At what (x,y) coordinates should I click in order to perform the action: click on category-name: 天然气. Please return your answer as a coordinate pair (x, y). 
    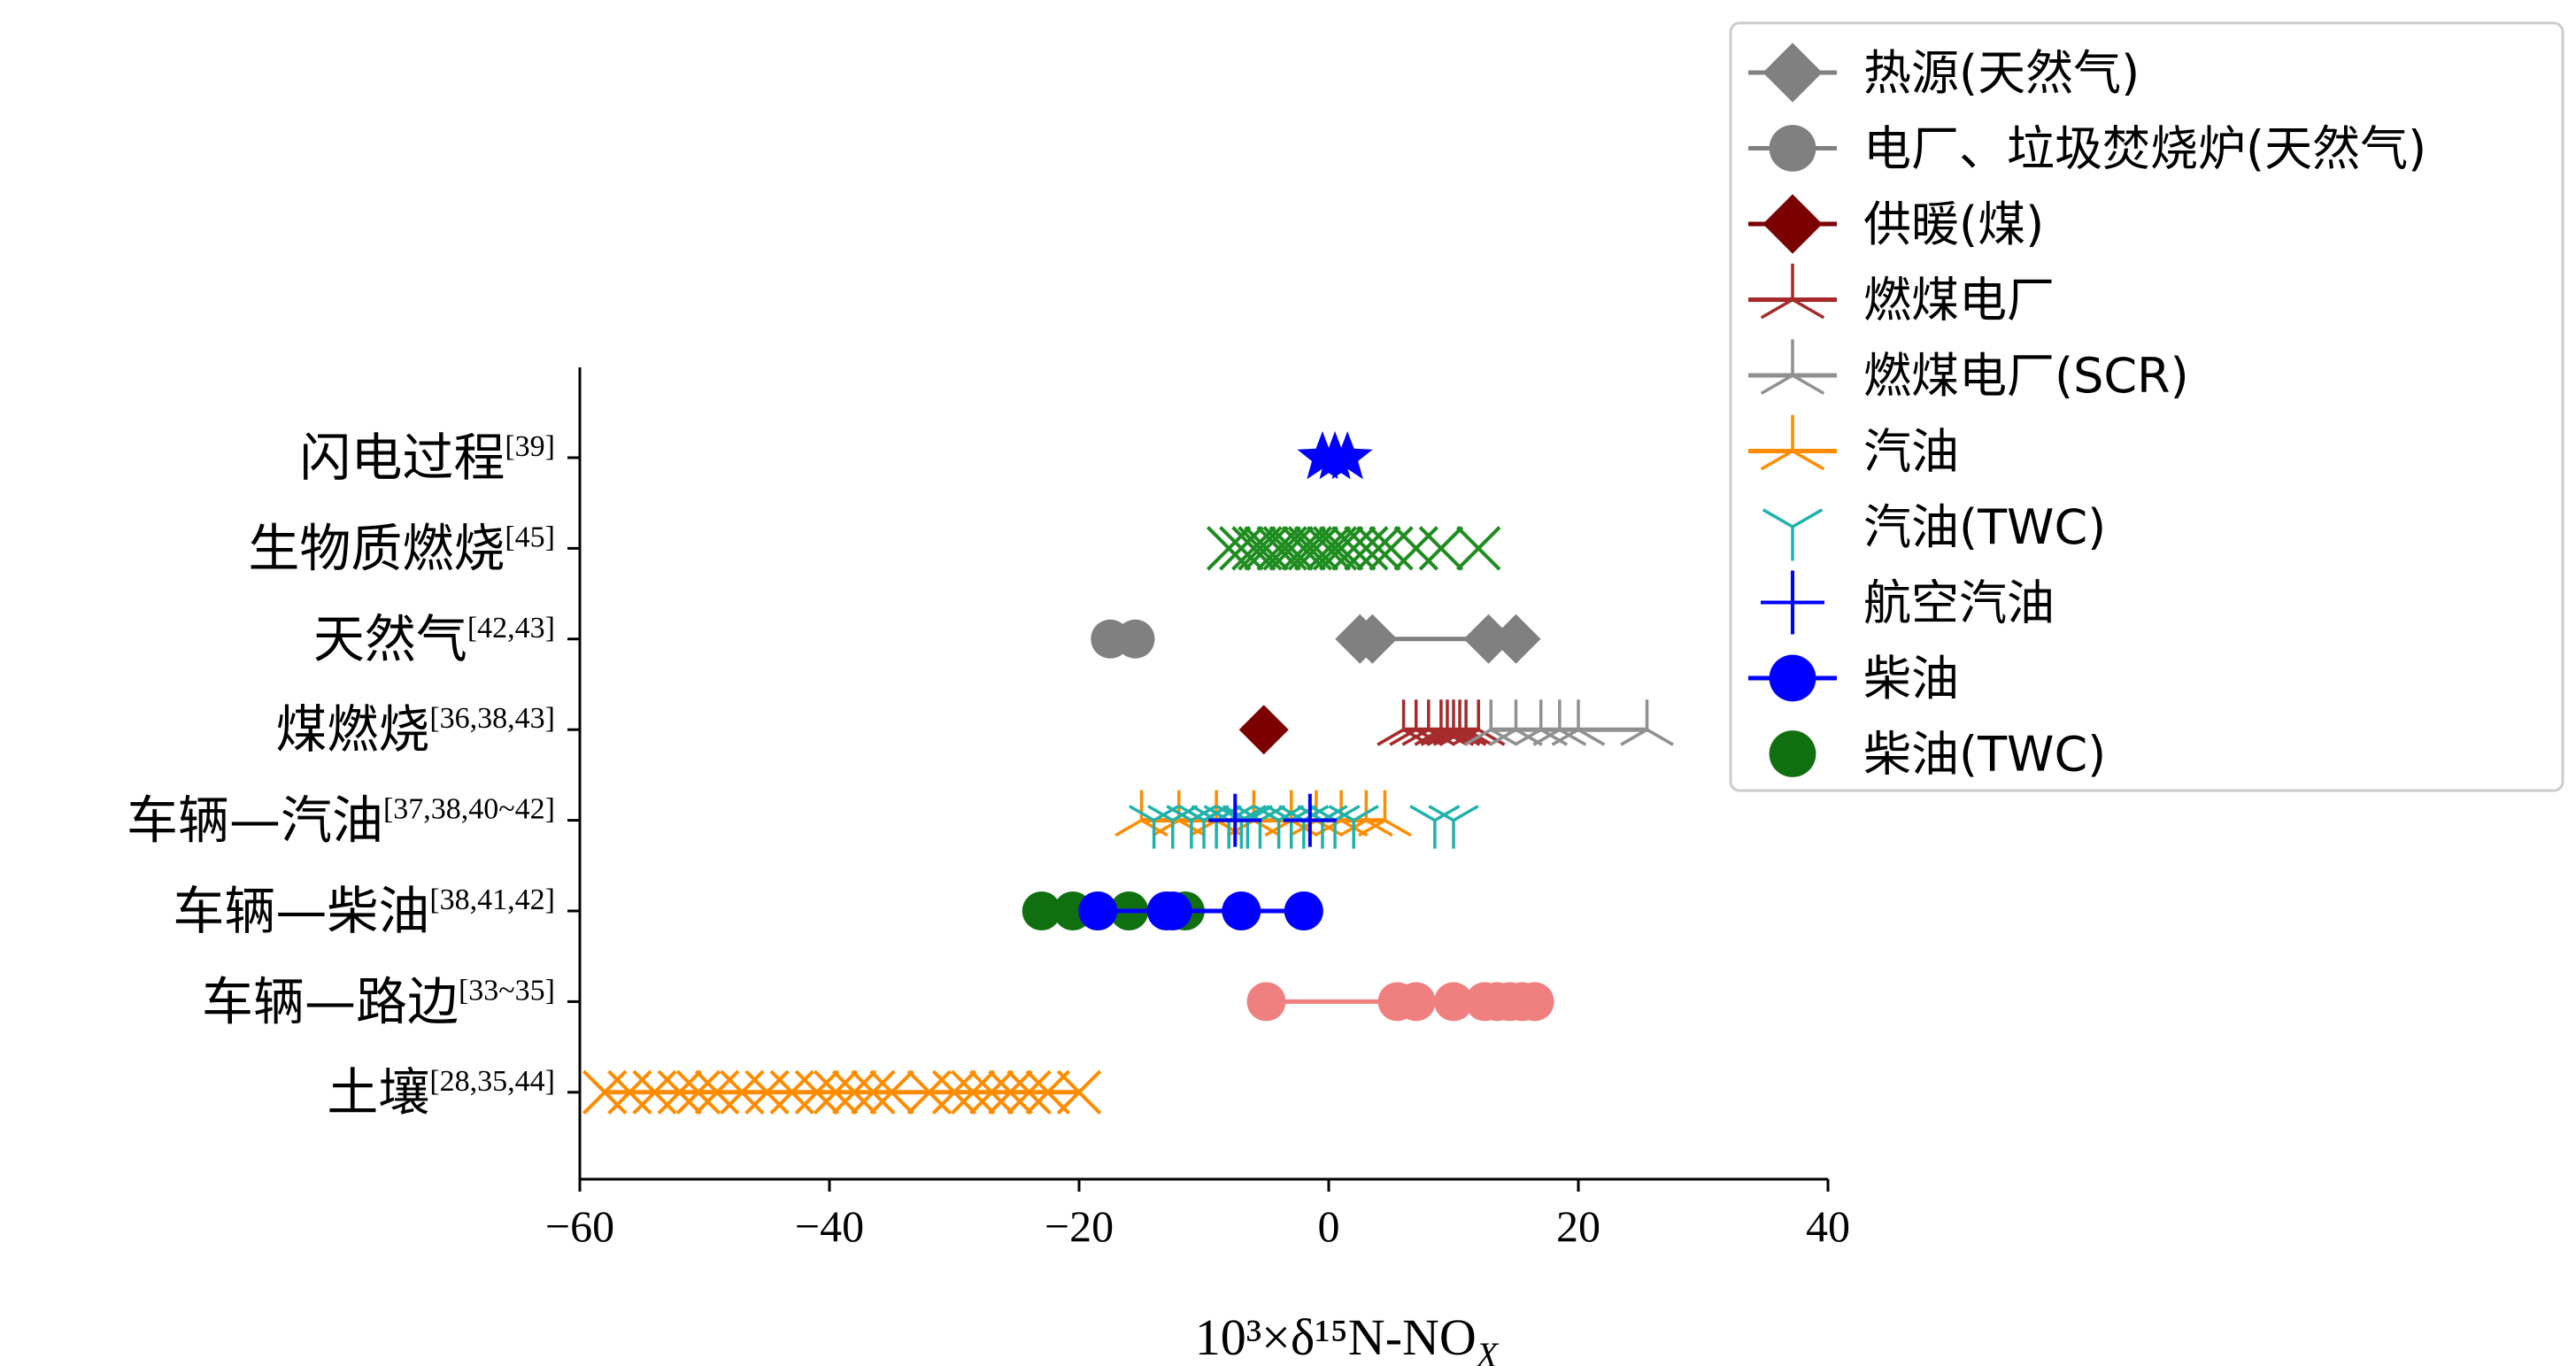
    Looking at the image, I should click on (390, 639).